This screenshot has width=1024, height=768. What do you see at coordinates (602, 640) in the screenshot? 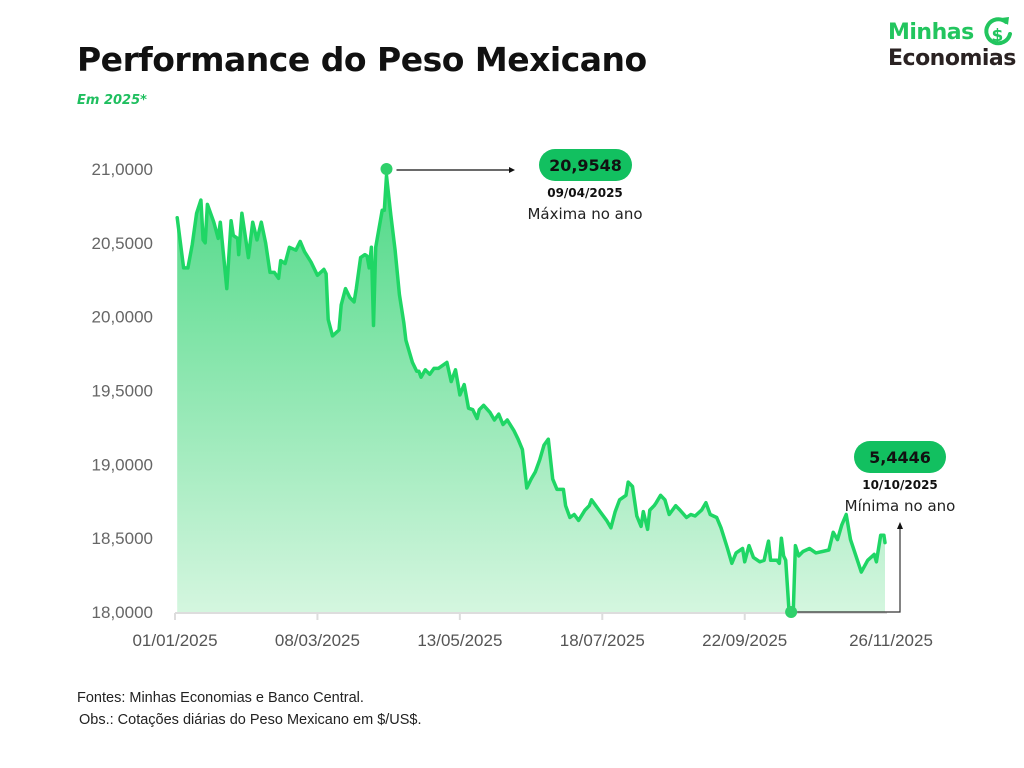
I see `x-tick-label: 18/07/2025` at bounding box center [602, 640].